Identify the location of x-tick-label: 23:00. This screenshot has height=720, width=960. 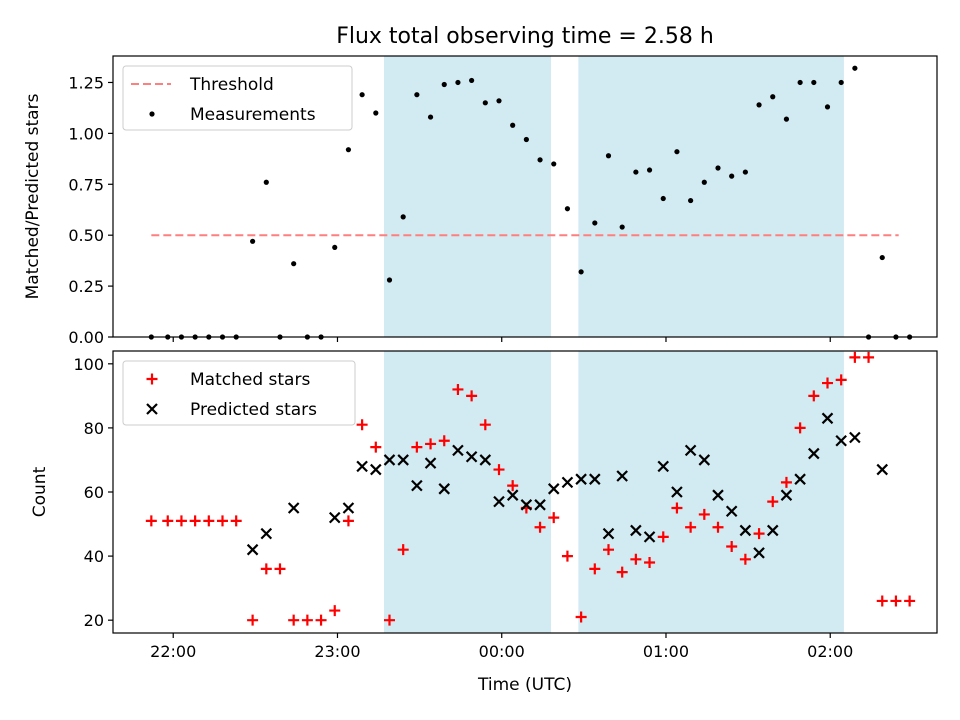
(337, 651).